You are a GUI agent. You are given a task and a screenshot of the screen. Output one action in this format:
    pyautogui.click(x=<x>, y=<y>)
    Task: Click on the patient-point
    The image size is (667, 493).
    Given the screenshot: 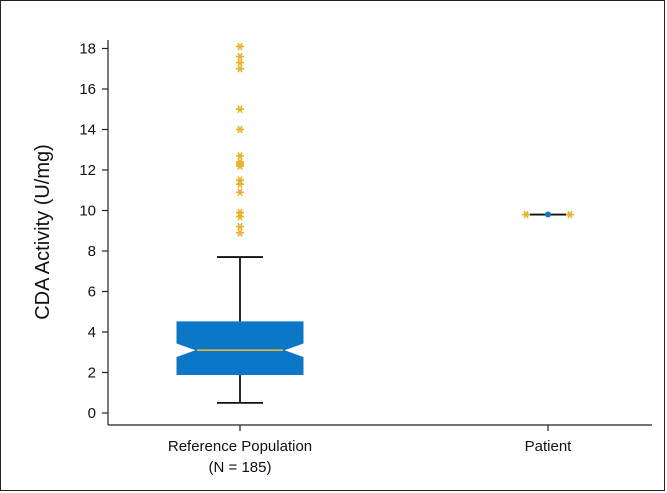 What is the action you would take?
    pyautogui.click(x=548, y=214)
    